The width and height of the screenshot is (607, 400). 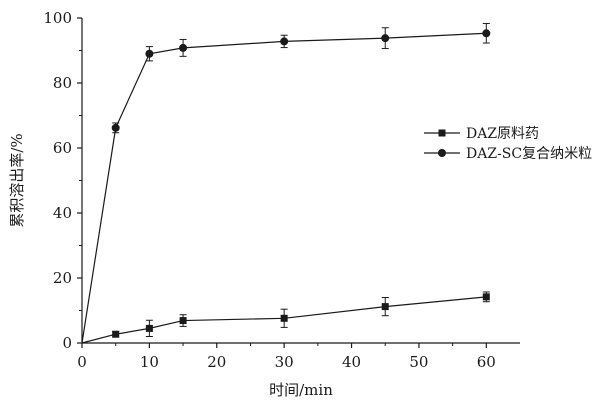 I want to click on y-tick-label: 40, so click(x=62, y=213).